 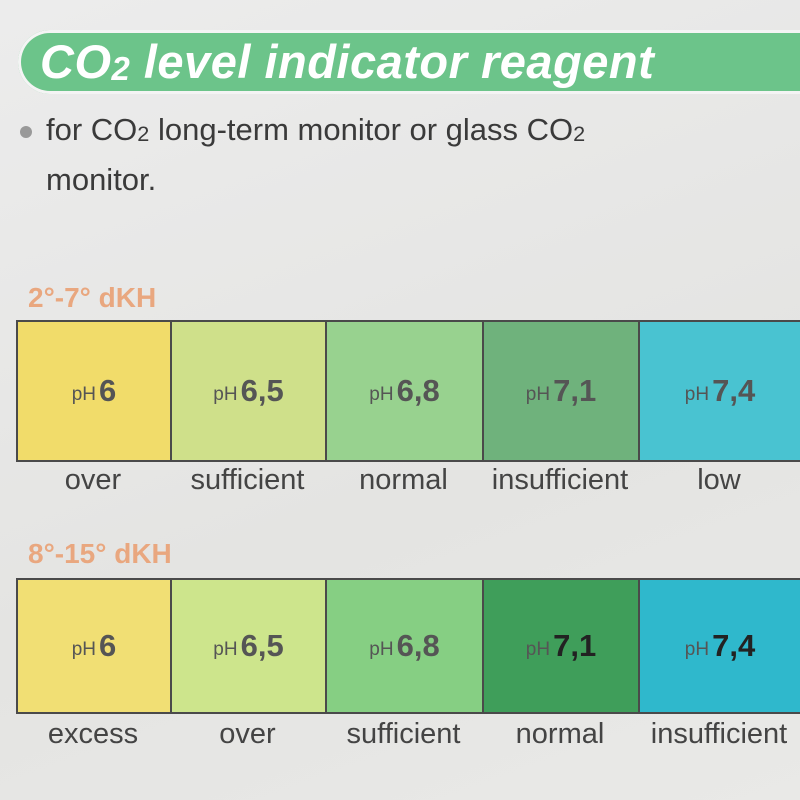 What do you see at coordinates (101, 179) in the screenshot?
I see `description-line-2: monitor.` at bounding box center [101, 179].